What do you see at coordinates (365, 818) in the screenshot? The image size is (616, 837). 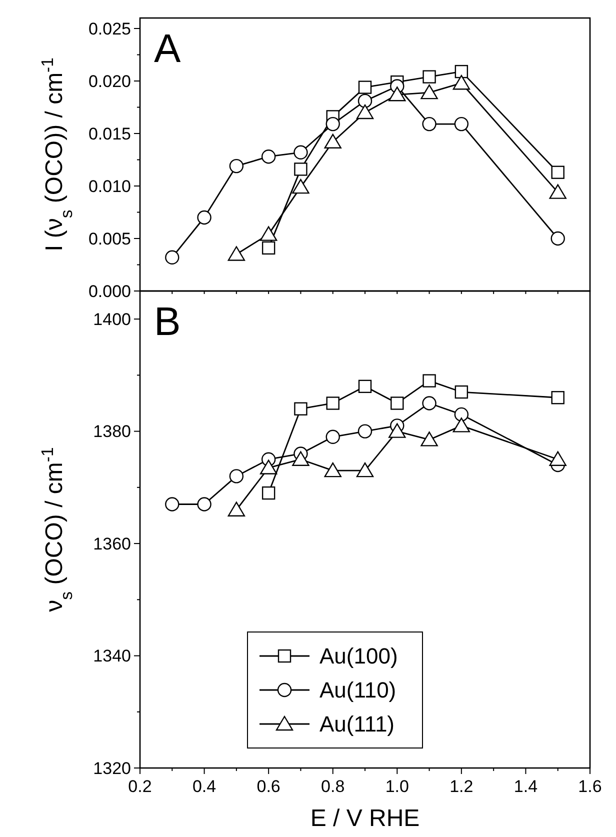 I see `x-axis-title: E / V RHE` at bounding box center [365, 818].